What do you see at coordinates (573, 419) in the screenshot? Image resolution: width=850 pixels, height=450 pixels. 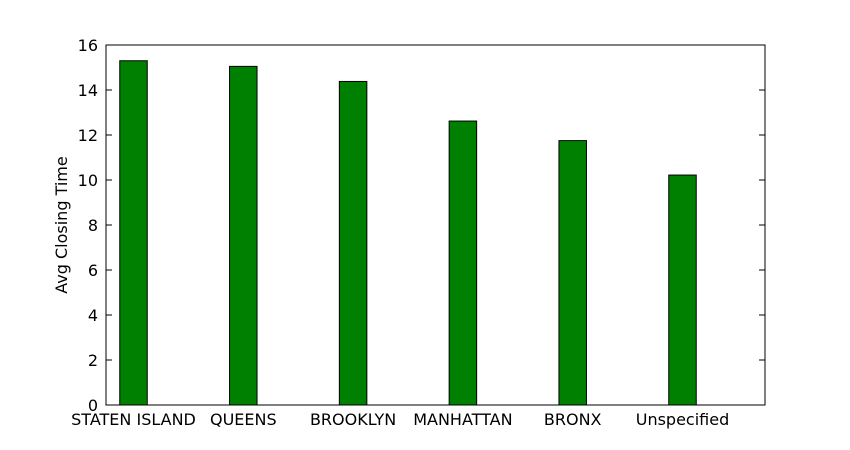 I see `x-tick-label: BRONX` at bounding box center [573, 419].